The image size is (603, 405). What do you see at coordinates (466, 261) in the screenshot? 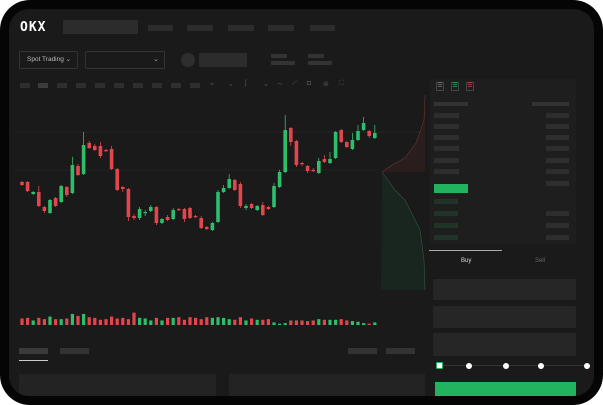
I see `tab-buy: Buy` at bounding box center [466, 261].